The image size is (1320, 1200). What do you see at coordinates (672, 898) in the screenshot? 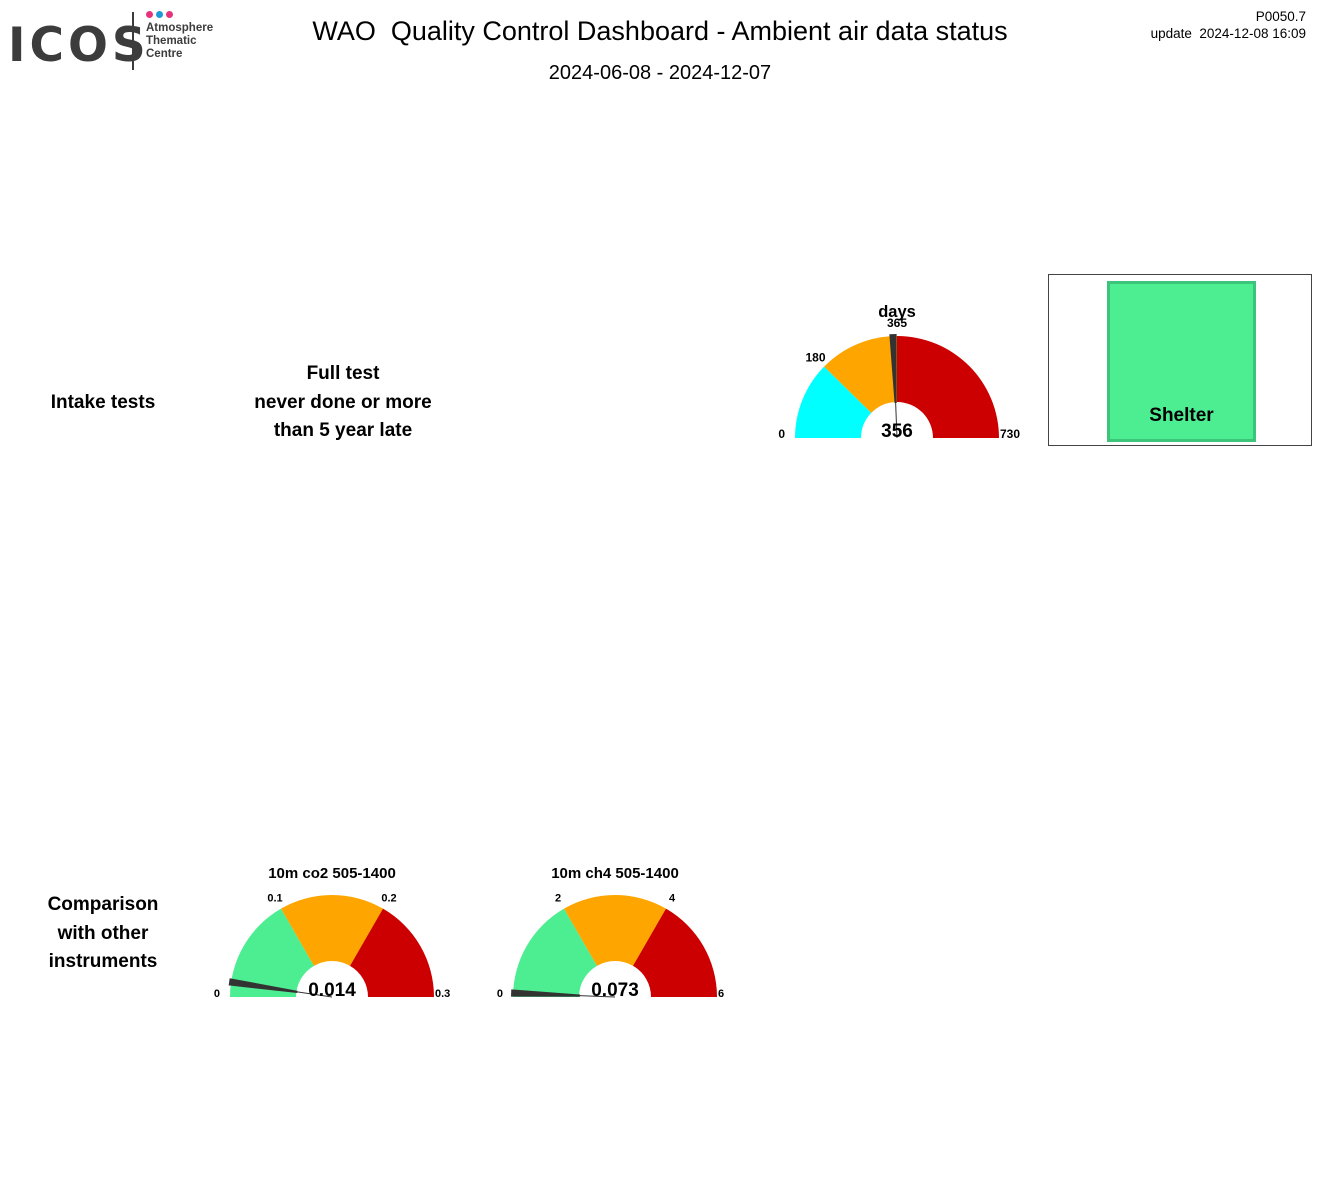
I see `gauge-tick-label: 4` at bounding box center [672, 898].